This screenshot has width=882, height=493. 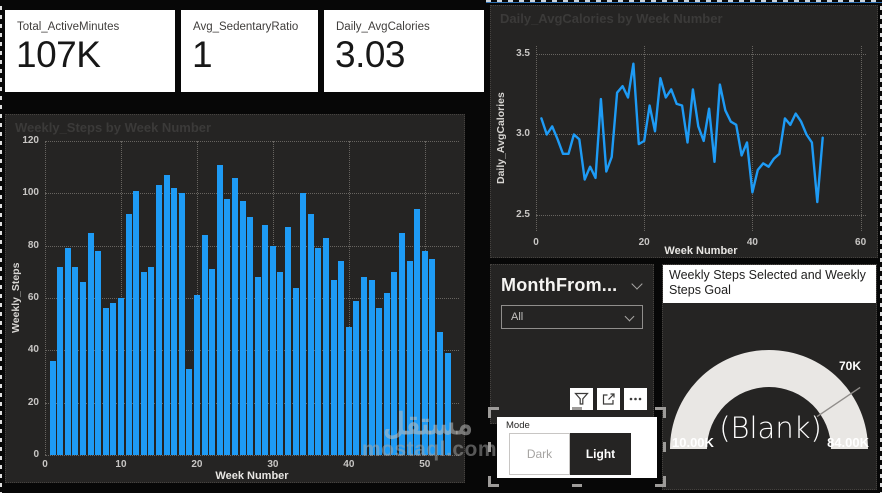 What do you see at coordinates (611, 18) in the screenshot?
I see `line-chart-title: Daily_AvgCalories by Week Number` at bounding box center [611, 18].